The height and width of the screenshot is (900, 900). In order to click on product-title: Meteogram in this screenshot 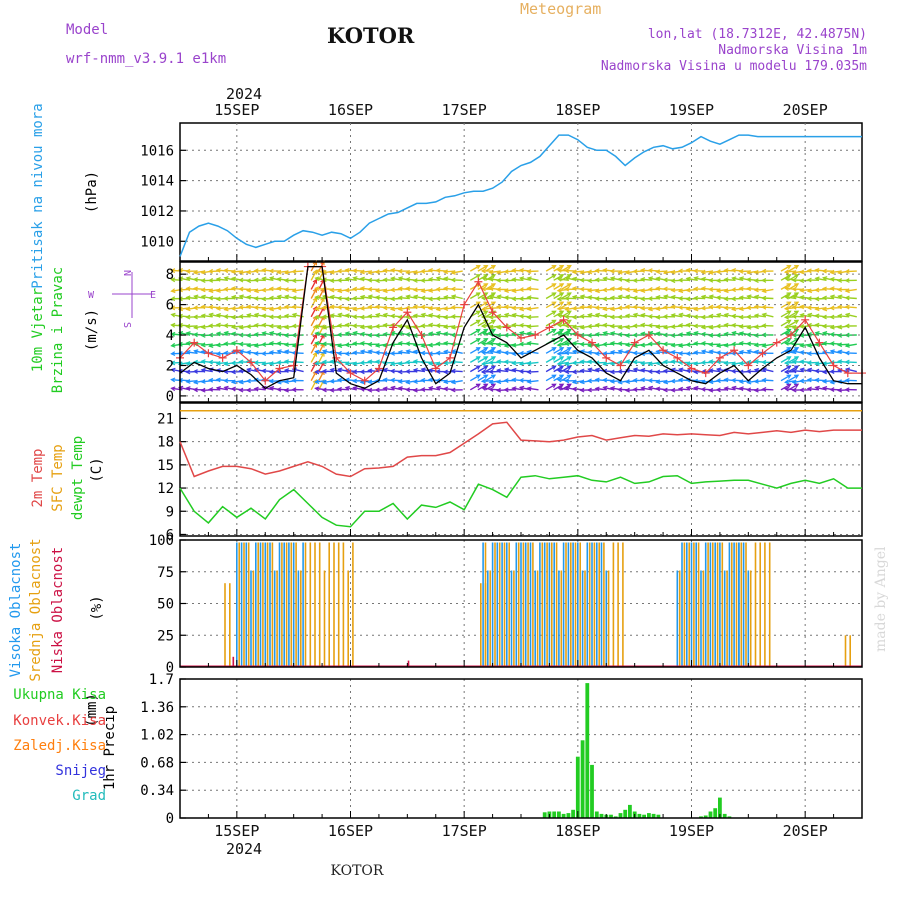, I will do `click(560, 9)`.